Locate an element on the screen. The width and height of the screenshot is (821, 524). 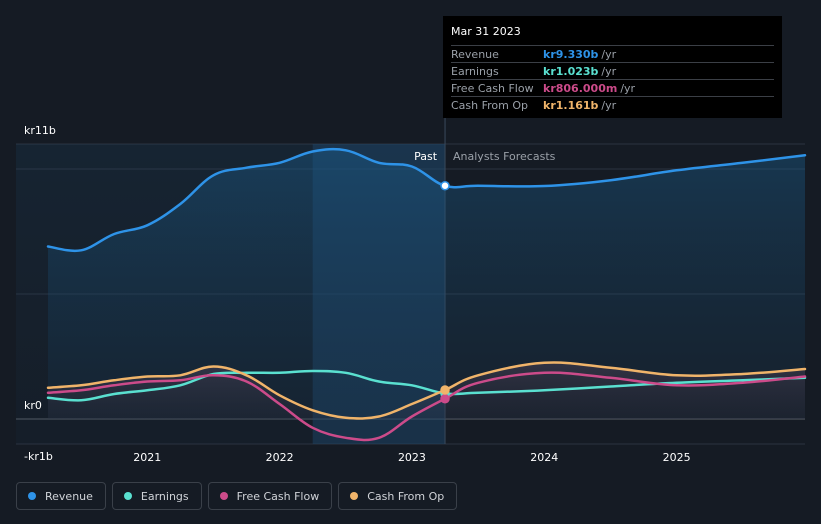
legend-label: Free Cash Flow is located at coordinates (278, 496).